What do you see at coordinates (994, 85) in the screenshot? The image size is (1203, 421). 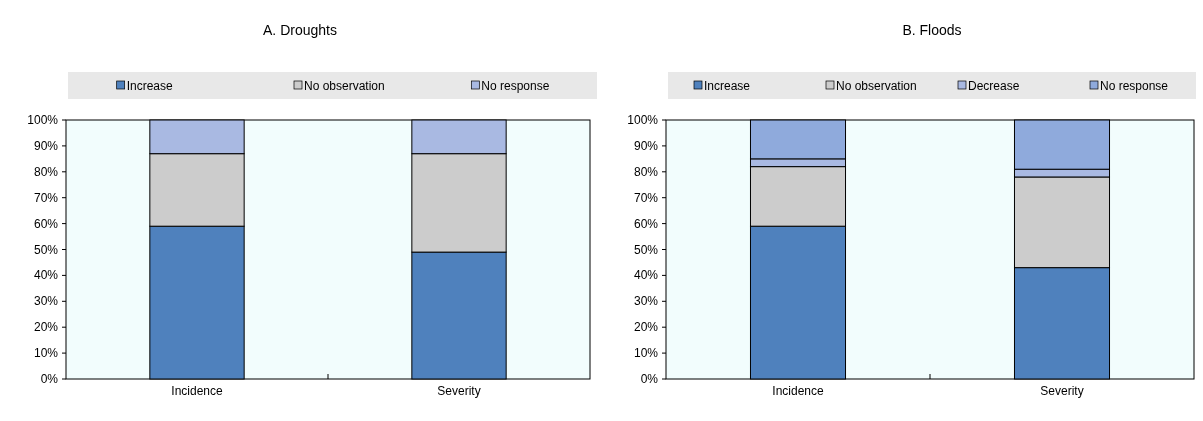 I see `legend-label: Decrease` at bounding box center [994, 85].